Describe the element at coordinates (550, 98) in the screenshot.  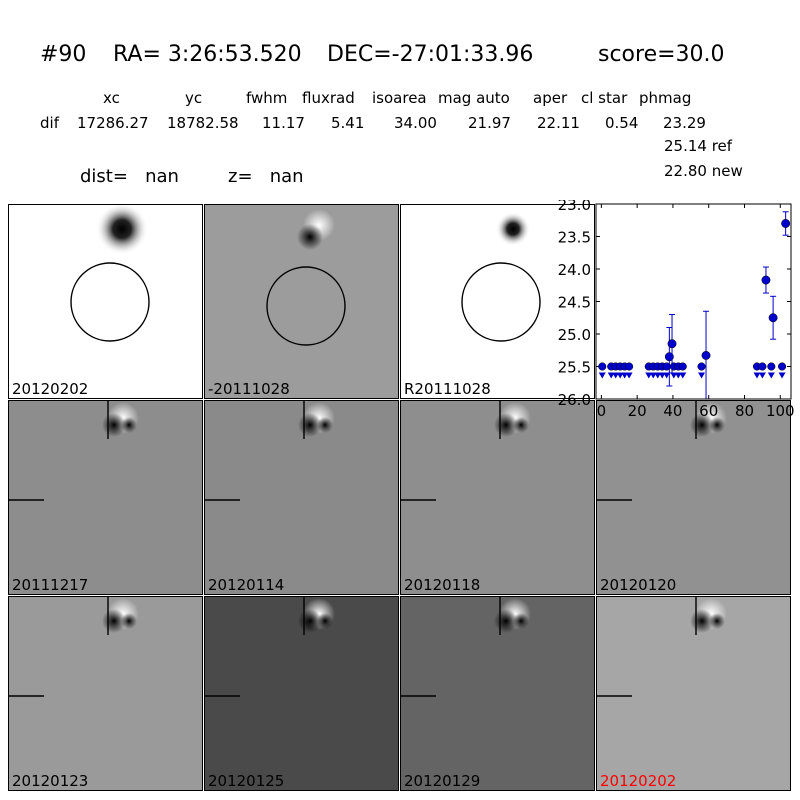
I see `col-aper: aper` at that location.